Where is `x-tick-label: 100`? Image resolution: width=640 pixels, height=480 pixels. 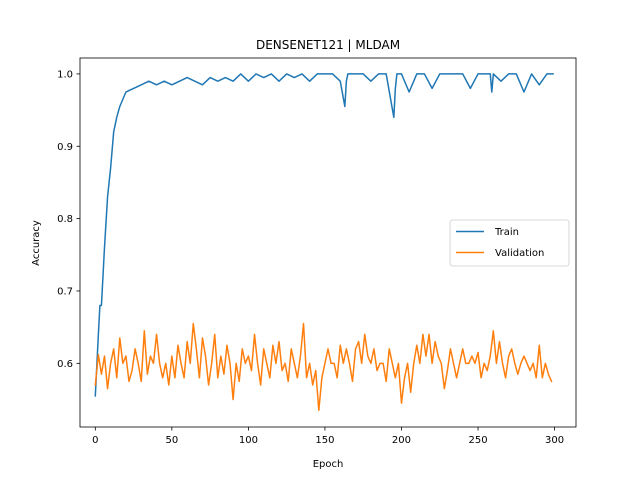
x-tick-label: 100 is located at coordinates (248, 440).